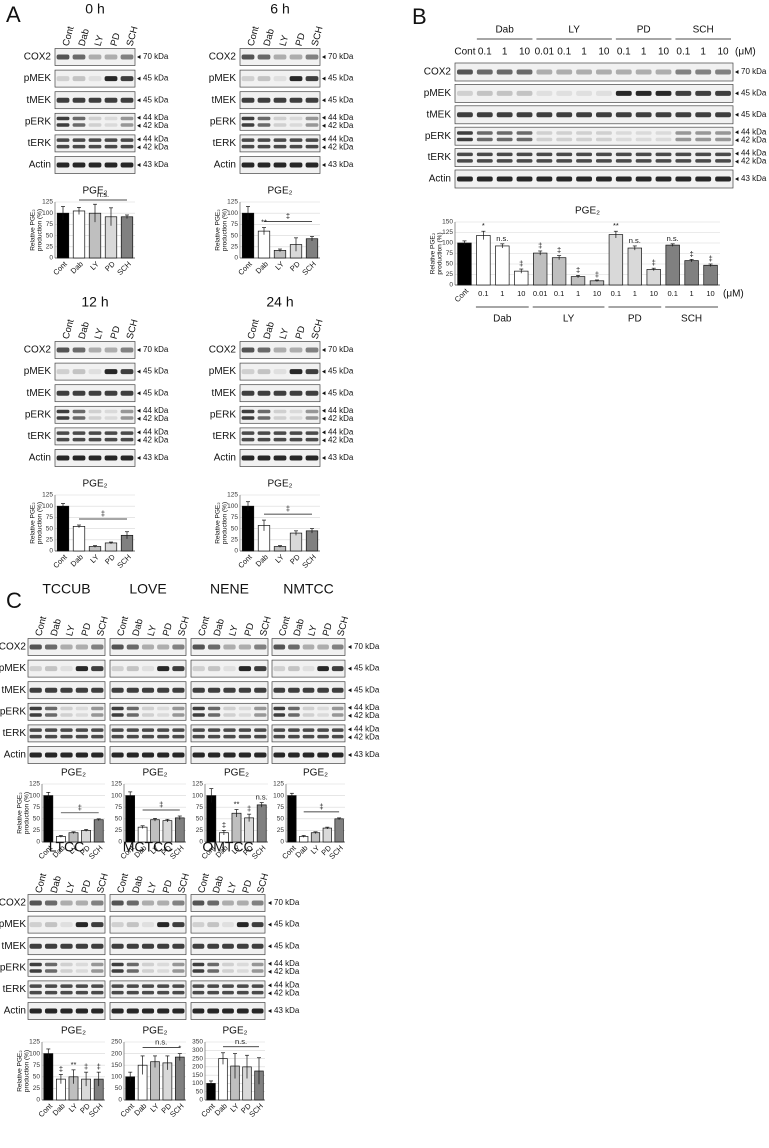  What do you see at coordinates (184, 626) in the screenshot?
I see `lane-label: SCH` at bounding box center [184, 626].